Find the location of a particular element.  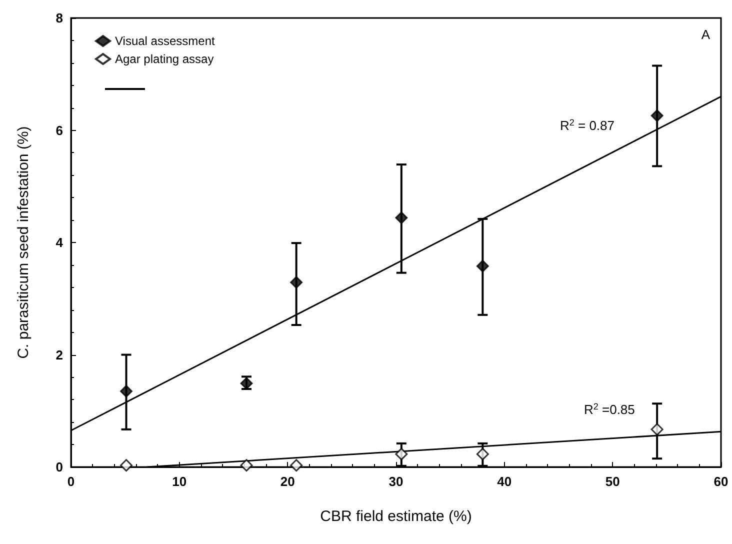

x-tick-label: 60 is located at coordinates (721, 481).